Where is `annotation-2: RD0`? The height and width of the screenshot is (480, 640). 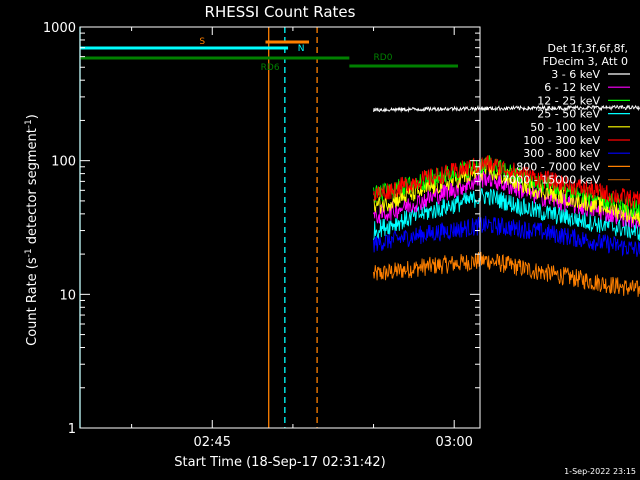
annotation-2: RD0 is located at coordinates (383, 58).